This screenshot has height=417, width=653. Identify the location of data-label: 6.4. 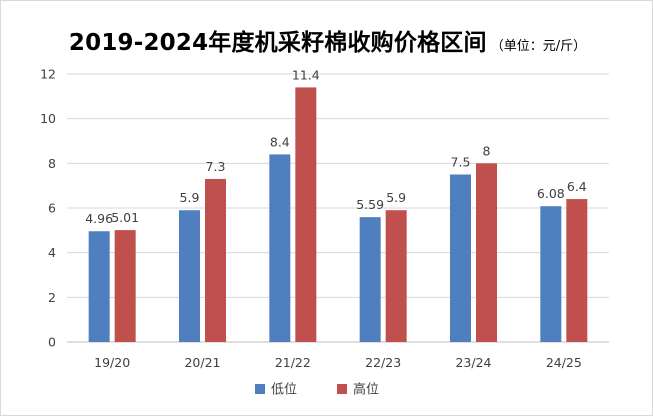
(577, 186).